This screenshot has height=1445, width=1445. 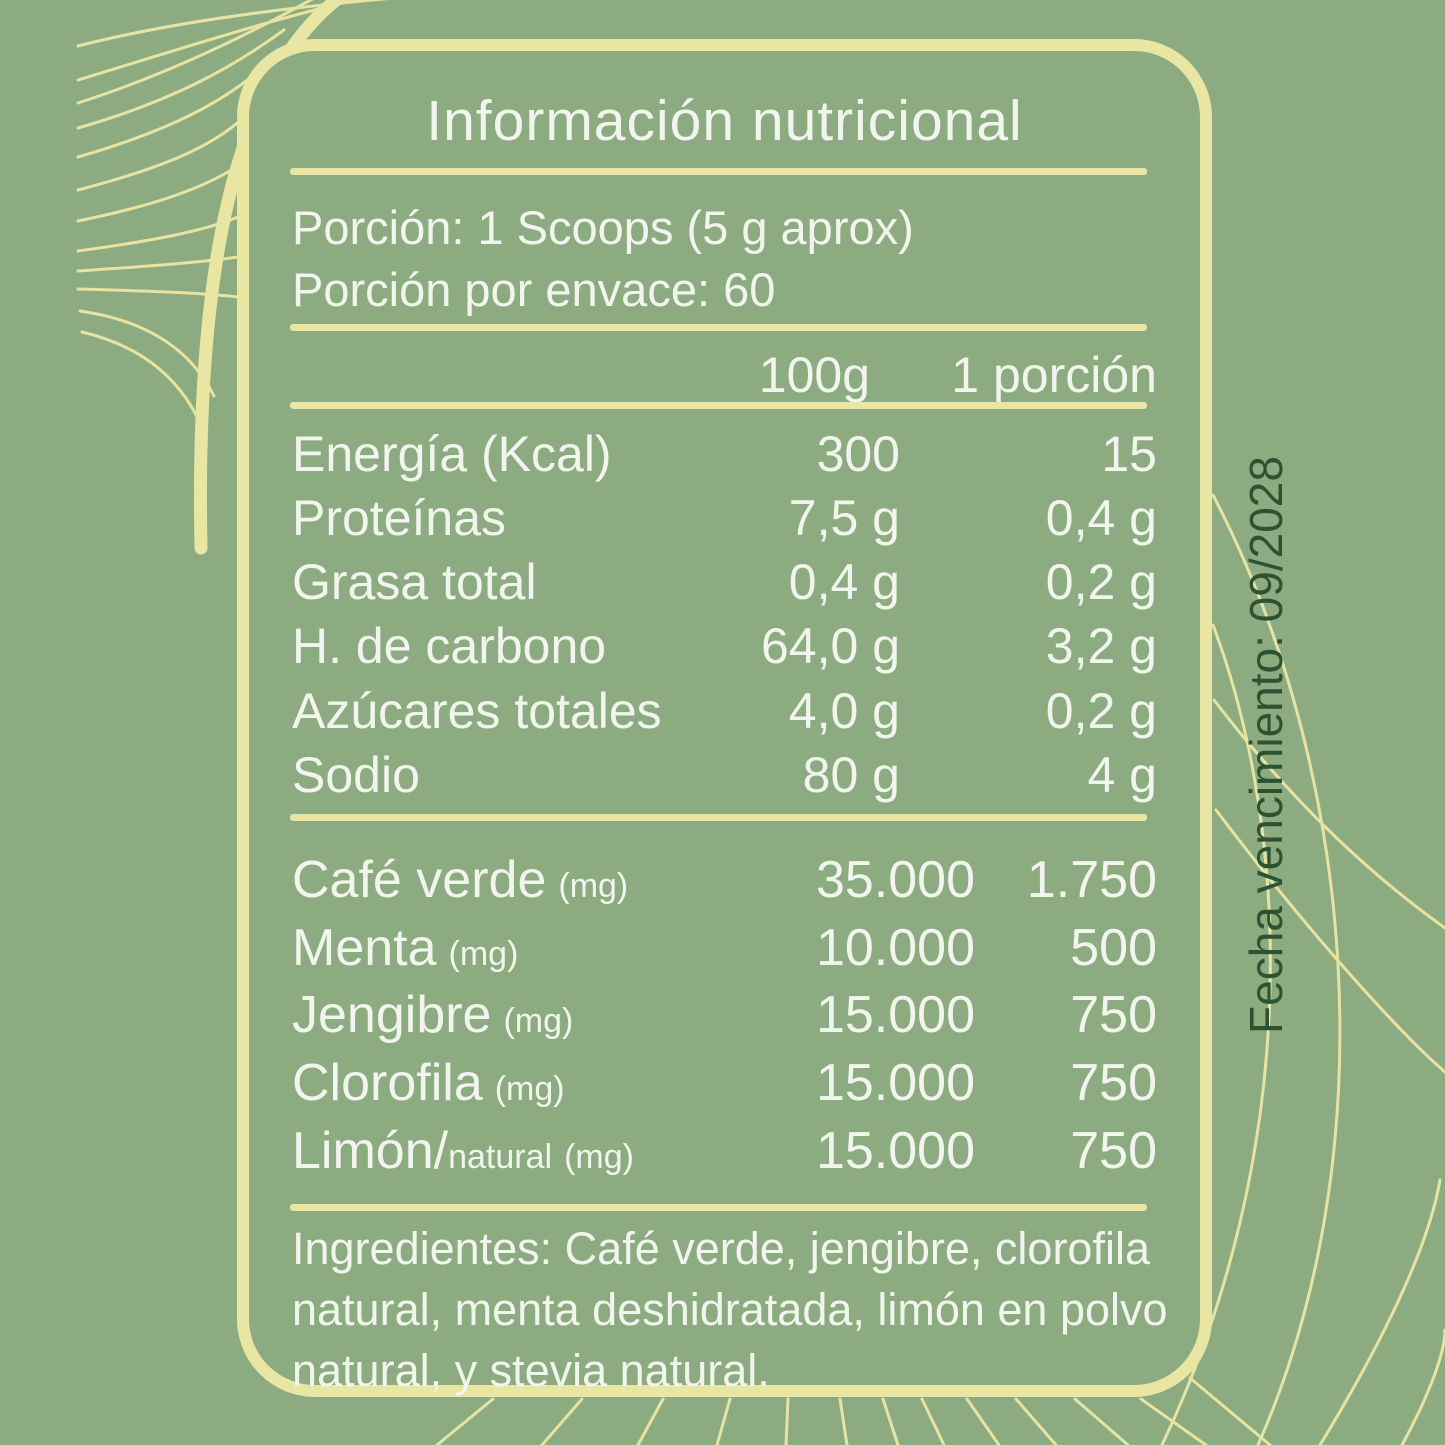 I want to click on expiry-date-label: Fecha vencimiento: 09/2028, so click(x=1266, y=745).